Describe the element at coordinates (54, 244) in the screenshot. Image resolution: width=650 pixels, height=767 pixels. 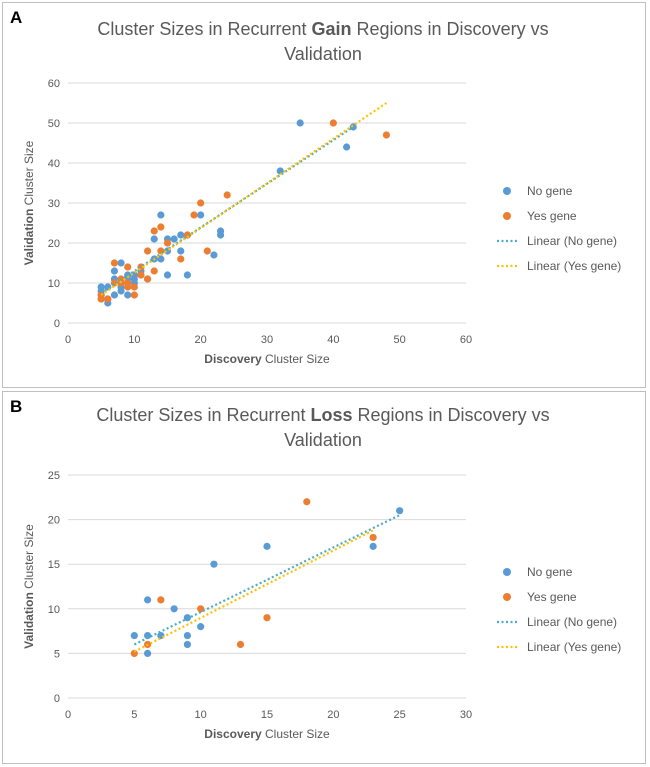
I see `y-tick-label: 20` at that location.